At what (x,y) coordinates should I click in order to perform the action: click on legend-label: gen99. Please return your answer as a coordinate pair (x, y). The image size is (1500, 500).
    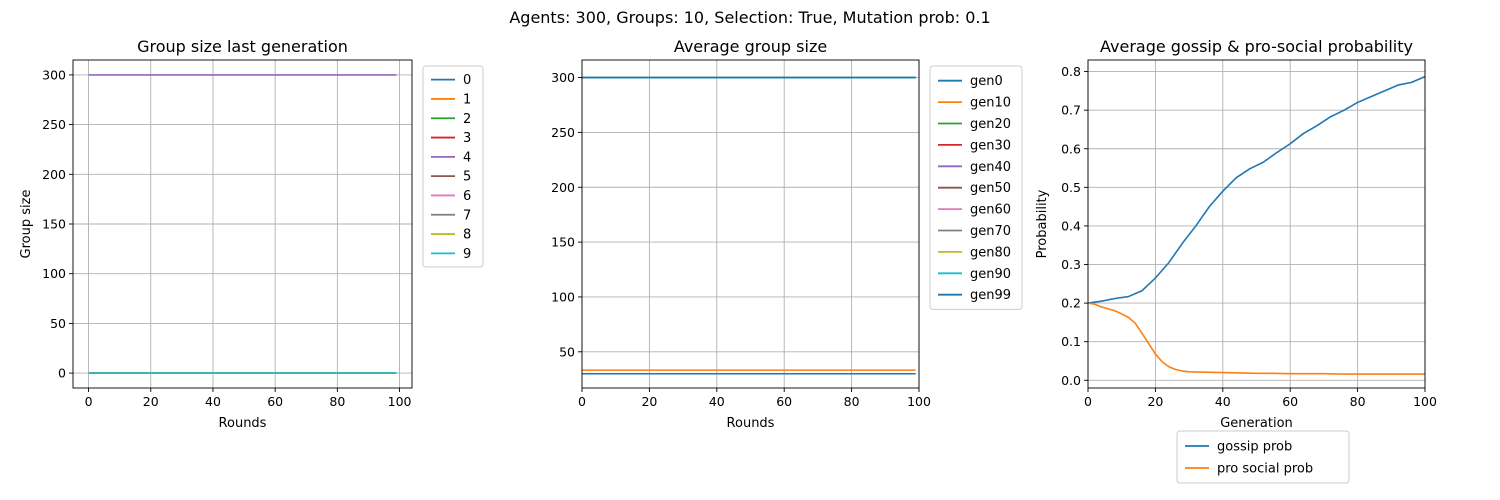
    Looking at the image, I should click on (990, 295).